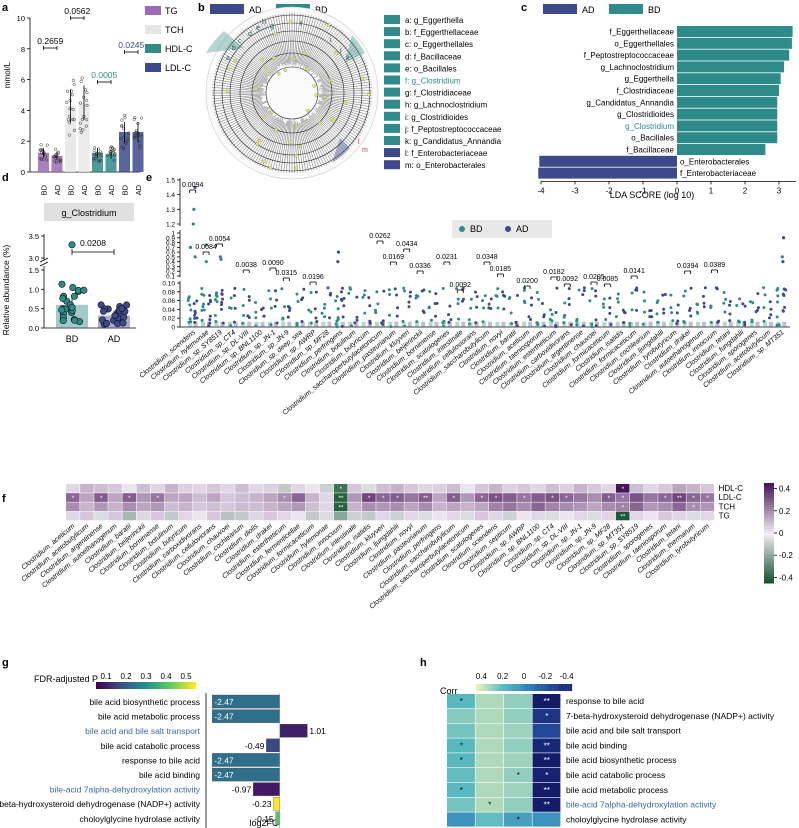 Image resolution: width=799 pixels, height=828 pixels. I want to click on e-ytick-label: 1.4, so click(170, 195).